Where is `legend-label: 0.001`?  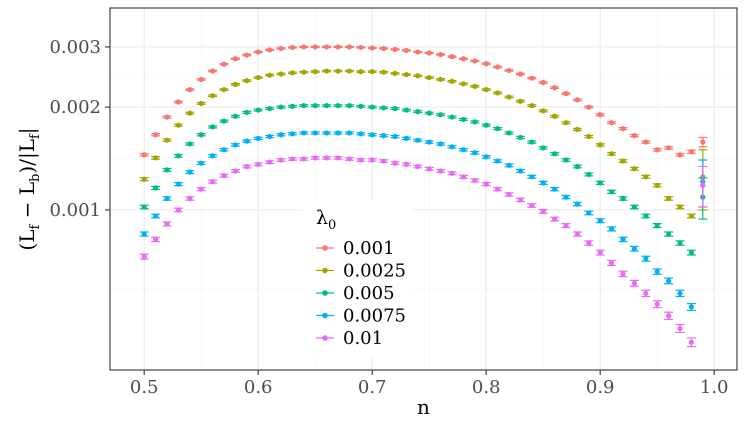 legend-label: 0.001 is located at coordinates (369, 248).